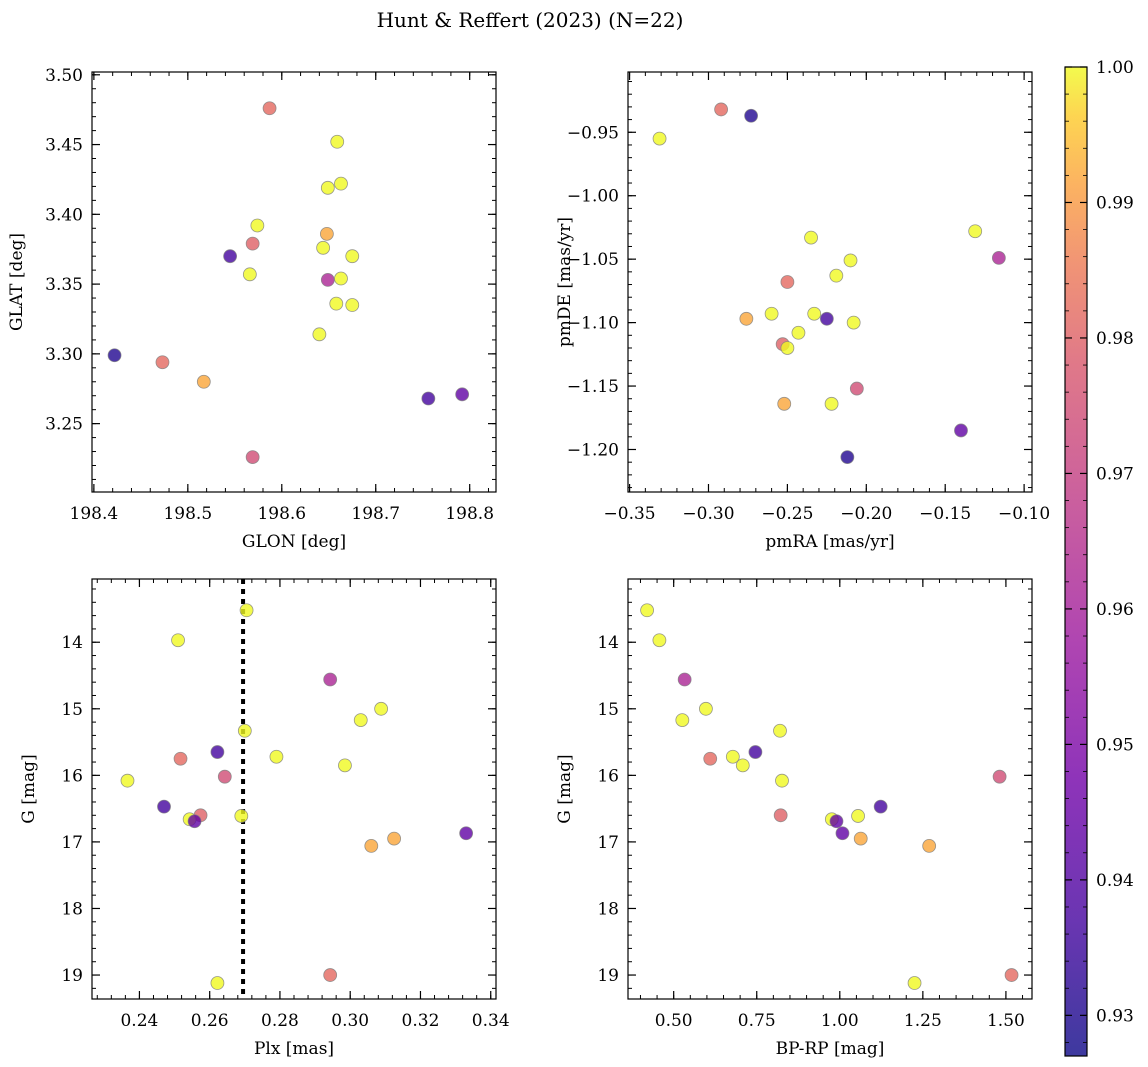 The width and height of the screenshot is (1148, 1067). Describe the element at coordinates (1099, 557) in the screenshot. I see `colorbar: 0.93 0.94 0.95 0.96 0.97 0.98 0.99 1.00` at that location.